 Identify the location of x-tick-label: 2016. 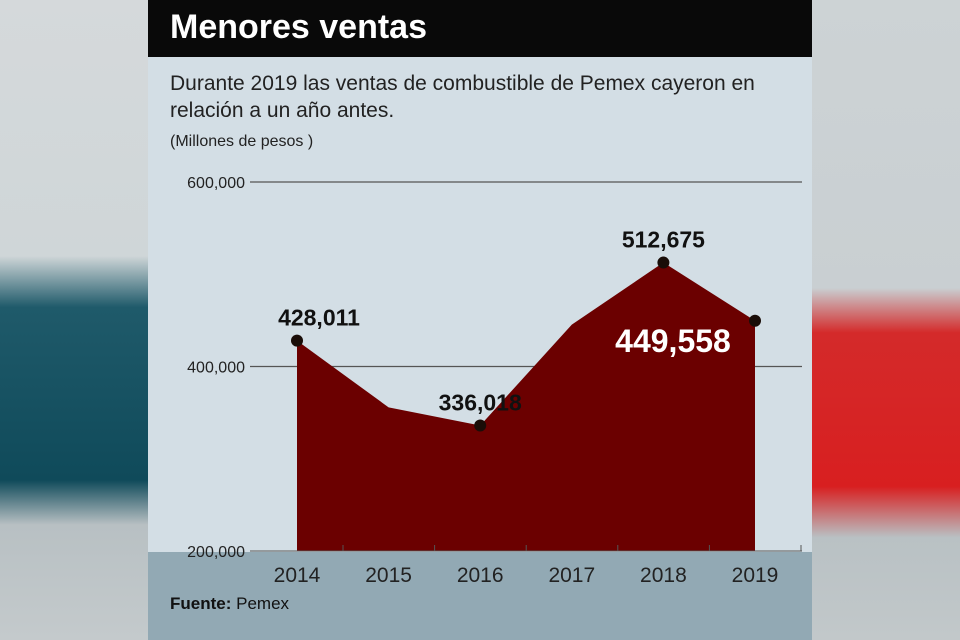
(480, 575).